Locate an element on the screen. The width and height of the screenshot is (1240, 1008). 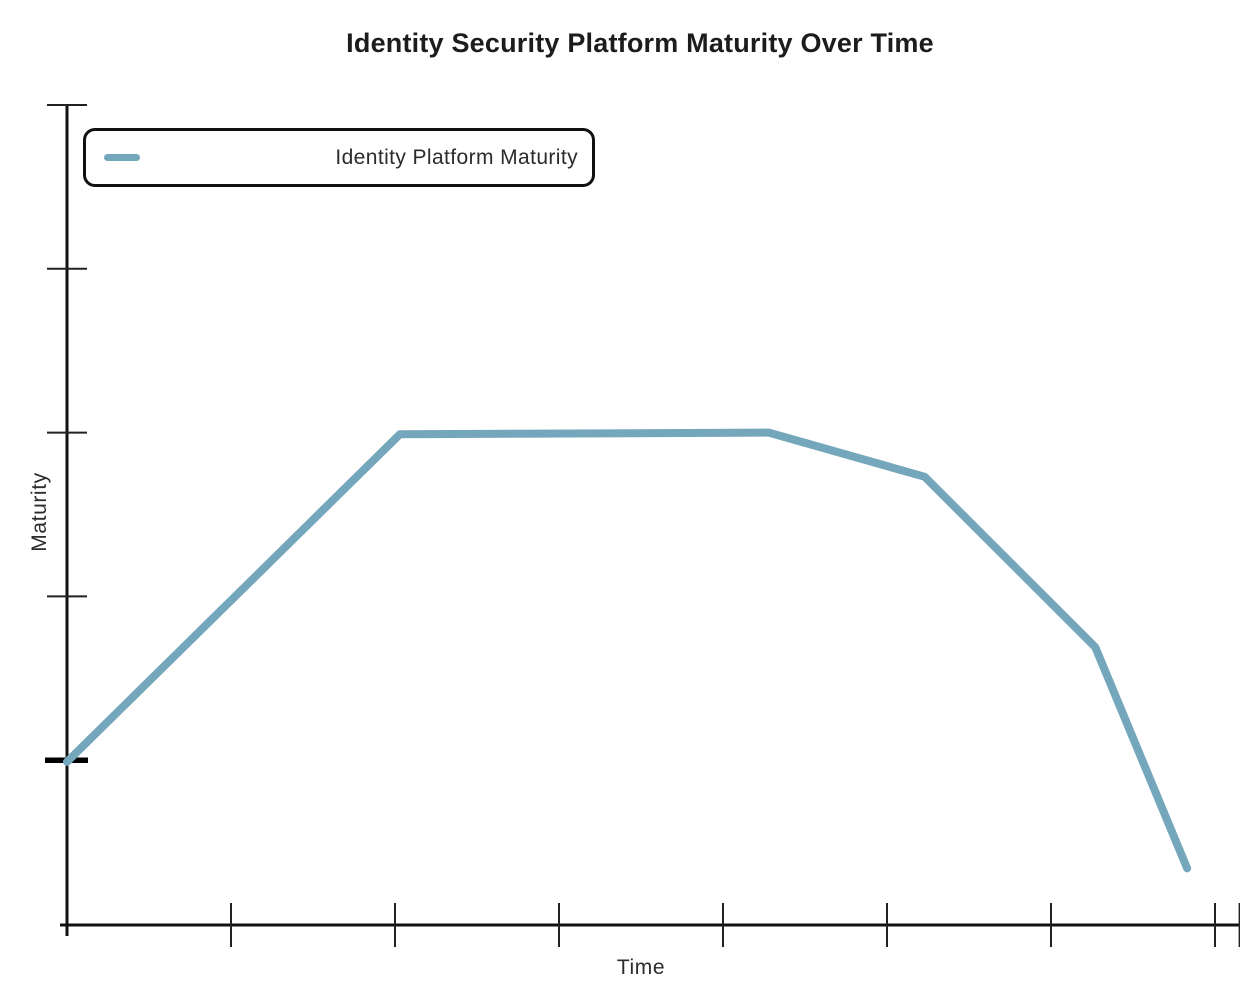
legend: Identity Platform Maturity is located at coordinates (339, 157).